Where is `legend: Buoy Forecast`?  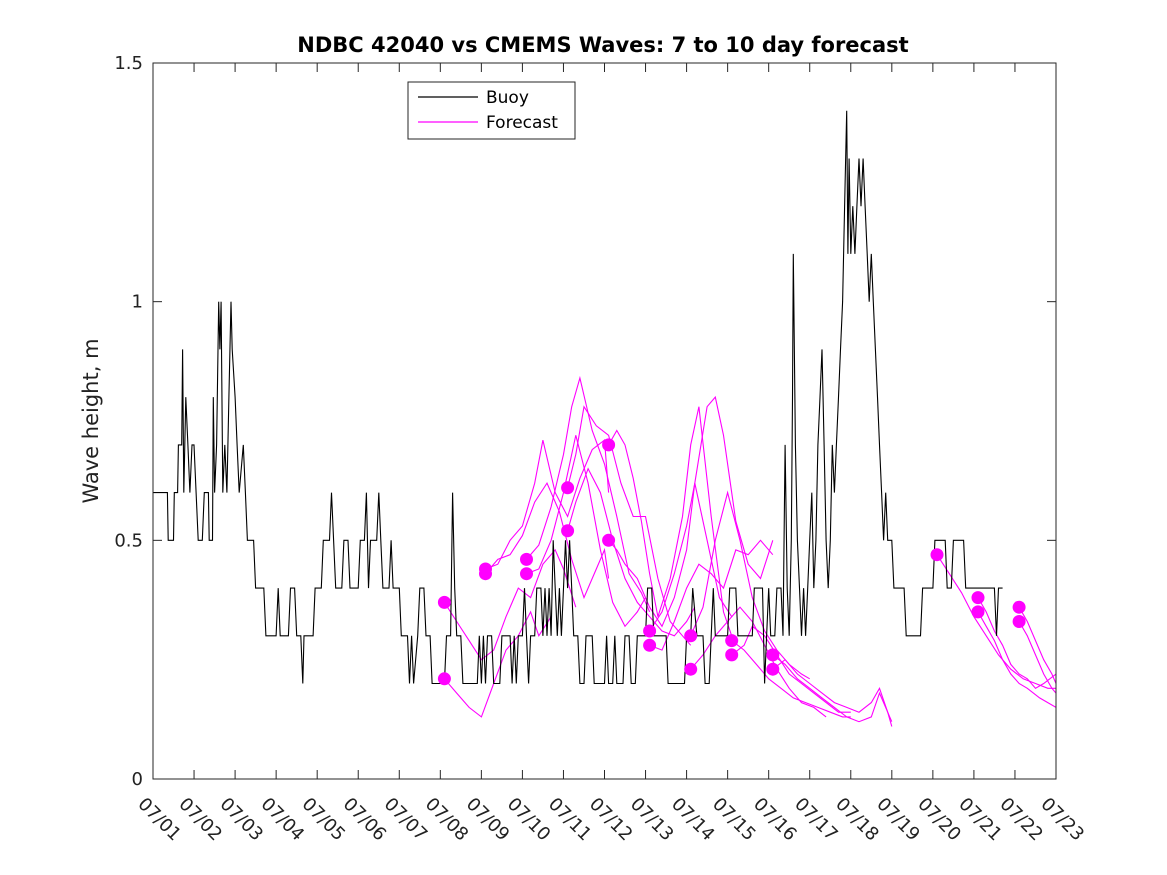
legend: Buoy Forecast is located at coordinates (491, 110).